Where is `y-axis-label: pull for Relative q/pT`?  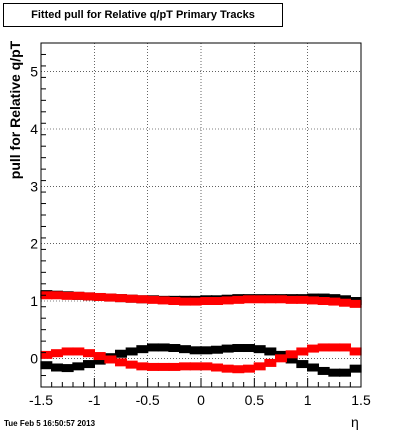
y-axis-label: pull for Relative q/pT is located at coordinates (15, 110).